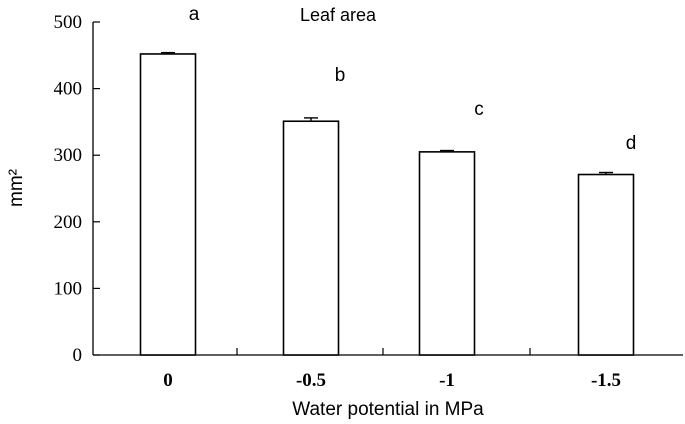  I want to click on y-tick-labels: 0 100 200 300 400 500, so click(68, 189).